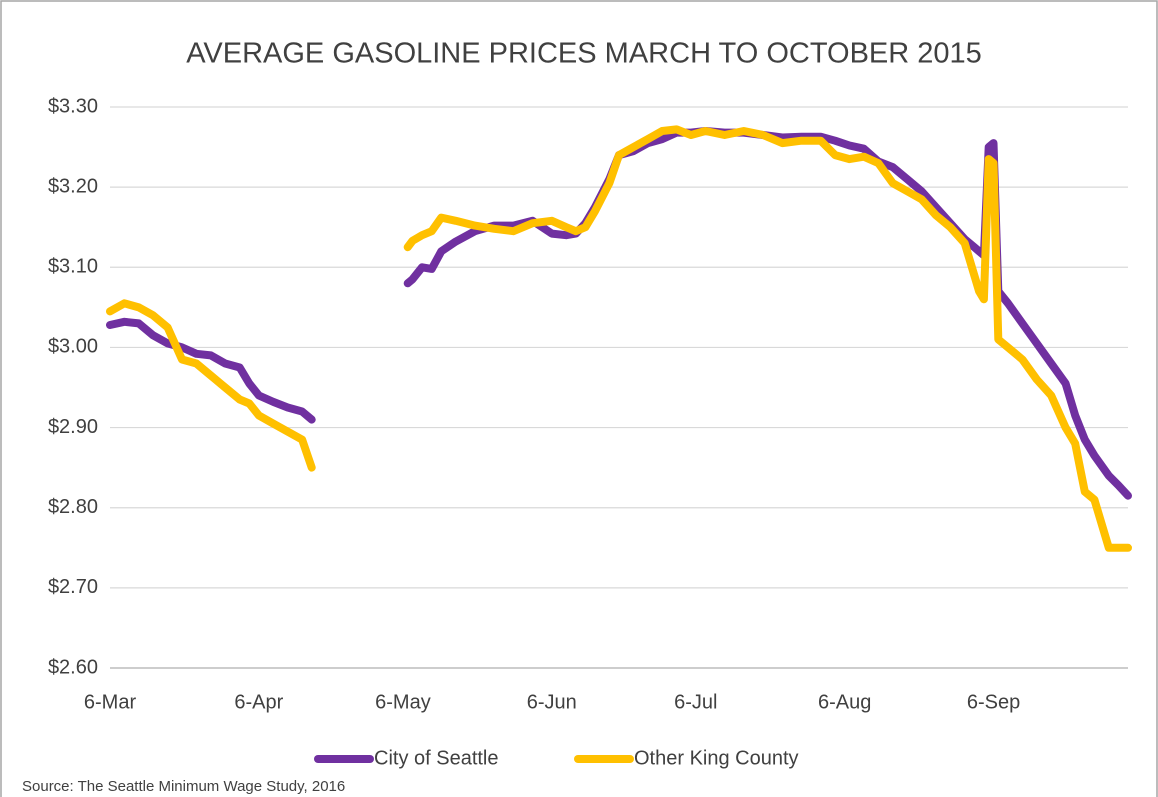  Describe the element at coordinates (436, 758) in the screenshot. I see `legend-label: City of Seattle` at that location.